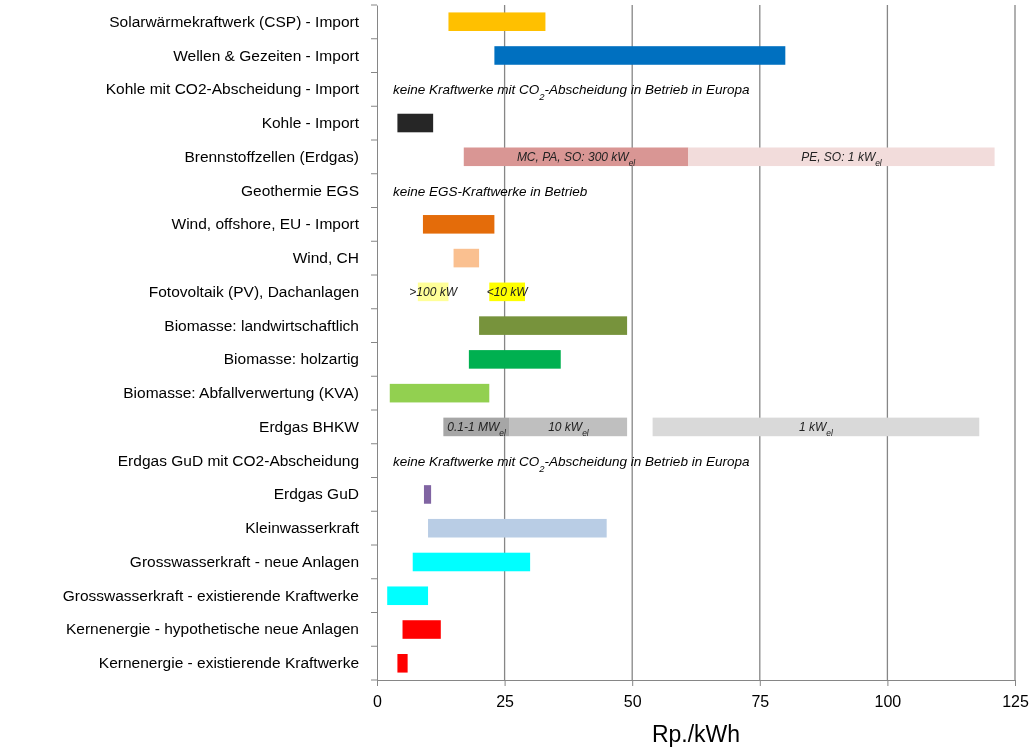 Image resolution: width=1034 pixels, height=751 pixels. I want to click on y-tick-label: Wind, CH, so click(325, 258).